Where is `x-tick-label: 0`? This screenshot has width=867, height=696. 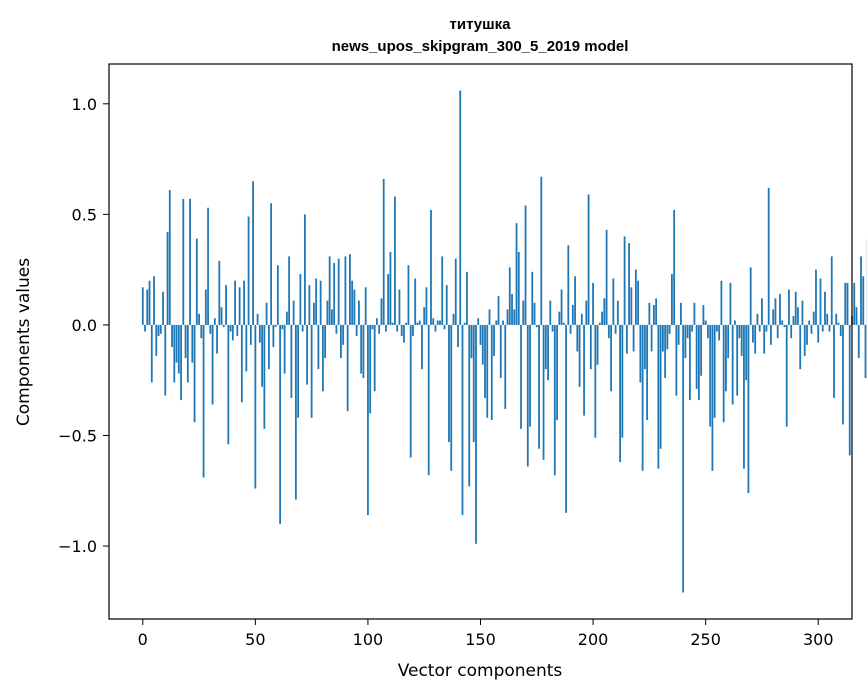 x-tick-label: 0 is located at coordinates (143, 639).